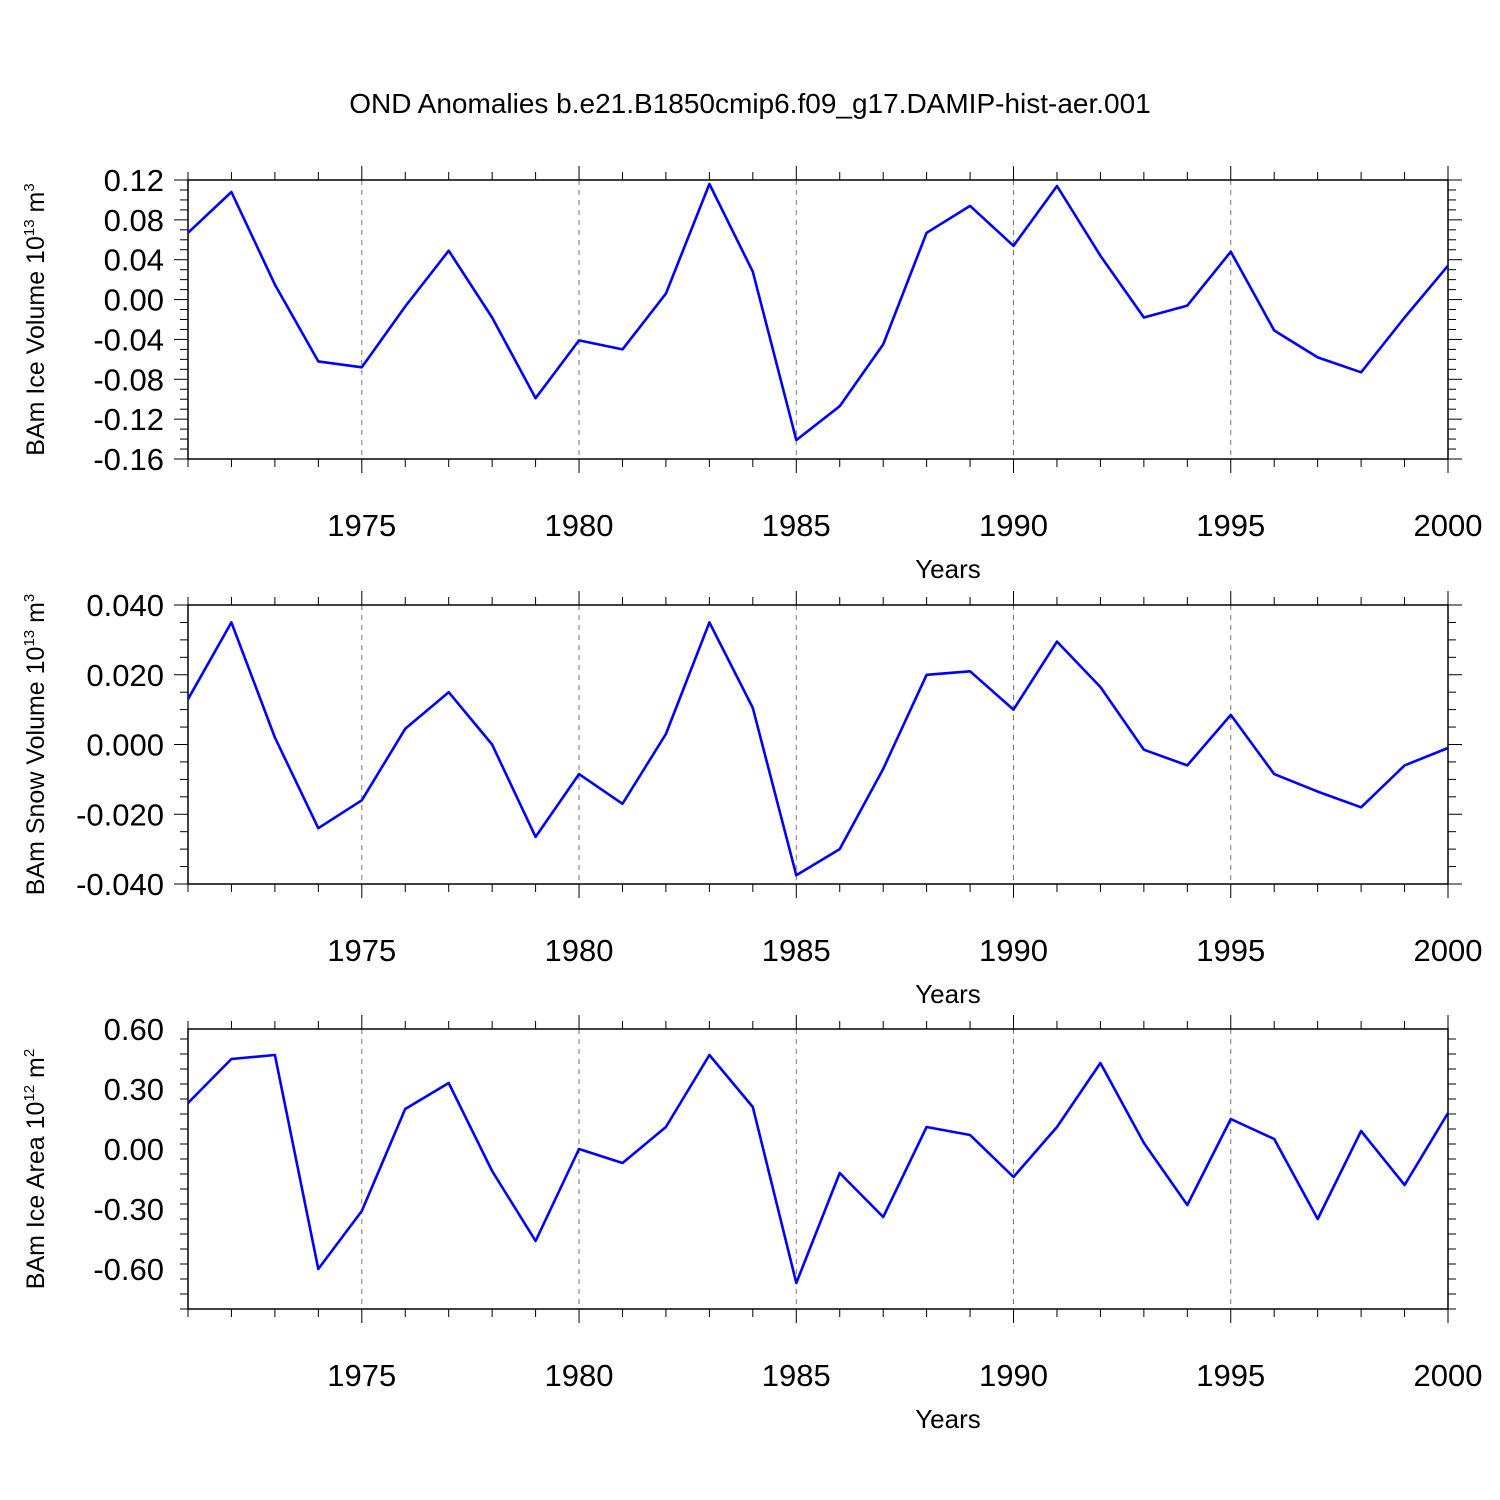 The width and height of the screenshot is (1500, 1500). What do you see at coordinates (818, 312) in the screenshot?
I see `ice-volume-series-line` at bounding box center [818, 312].